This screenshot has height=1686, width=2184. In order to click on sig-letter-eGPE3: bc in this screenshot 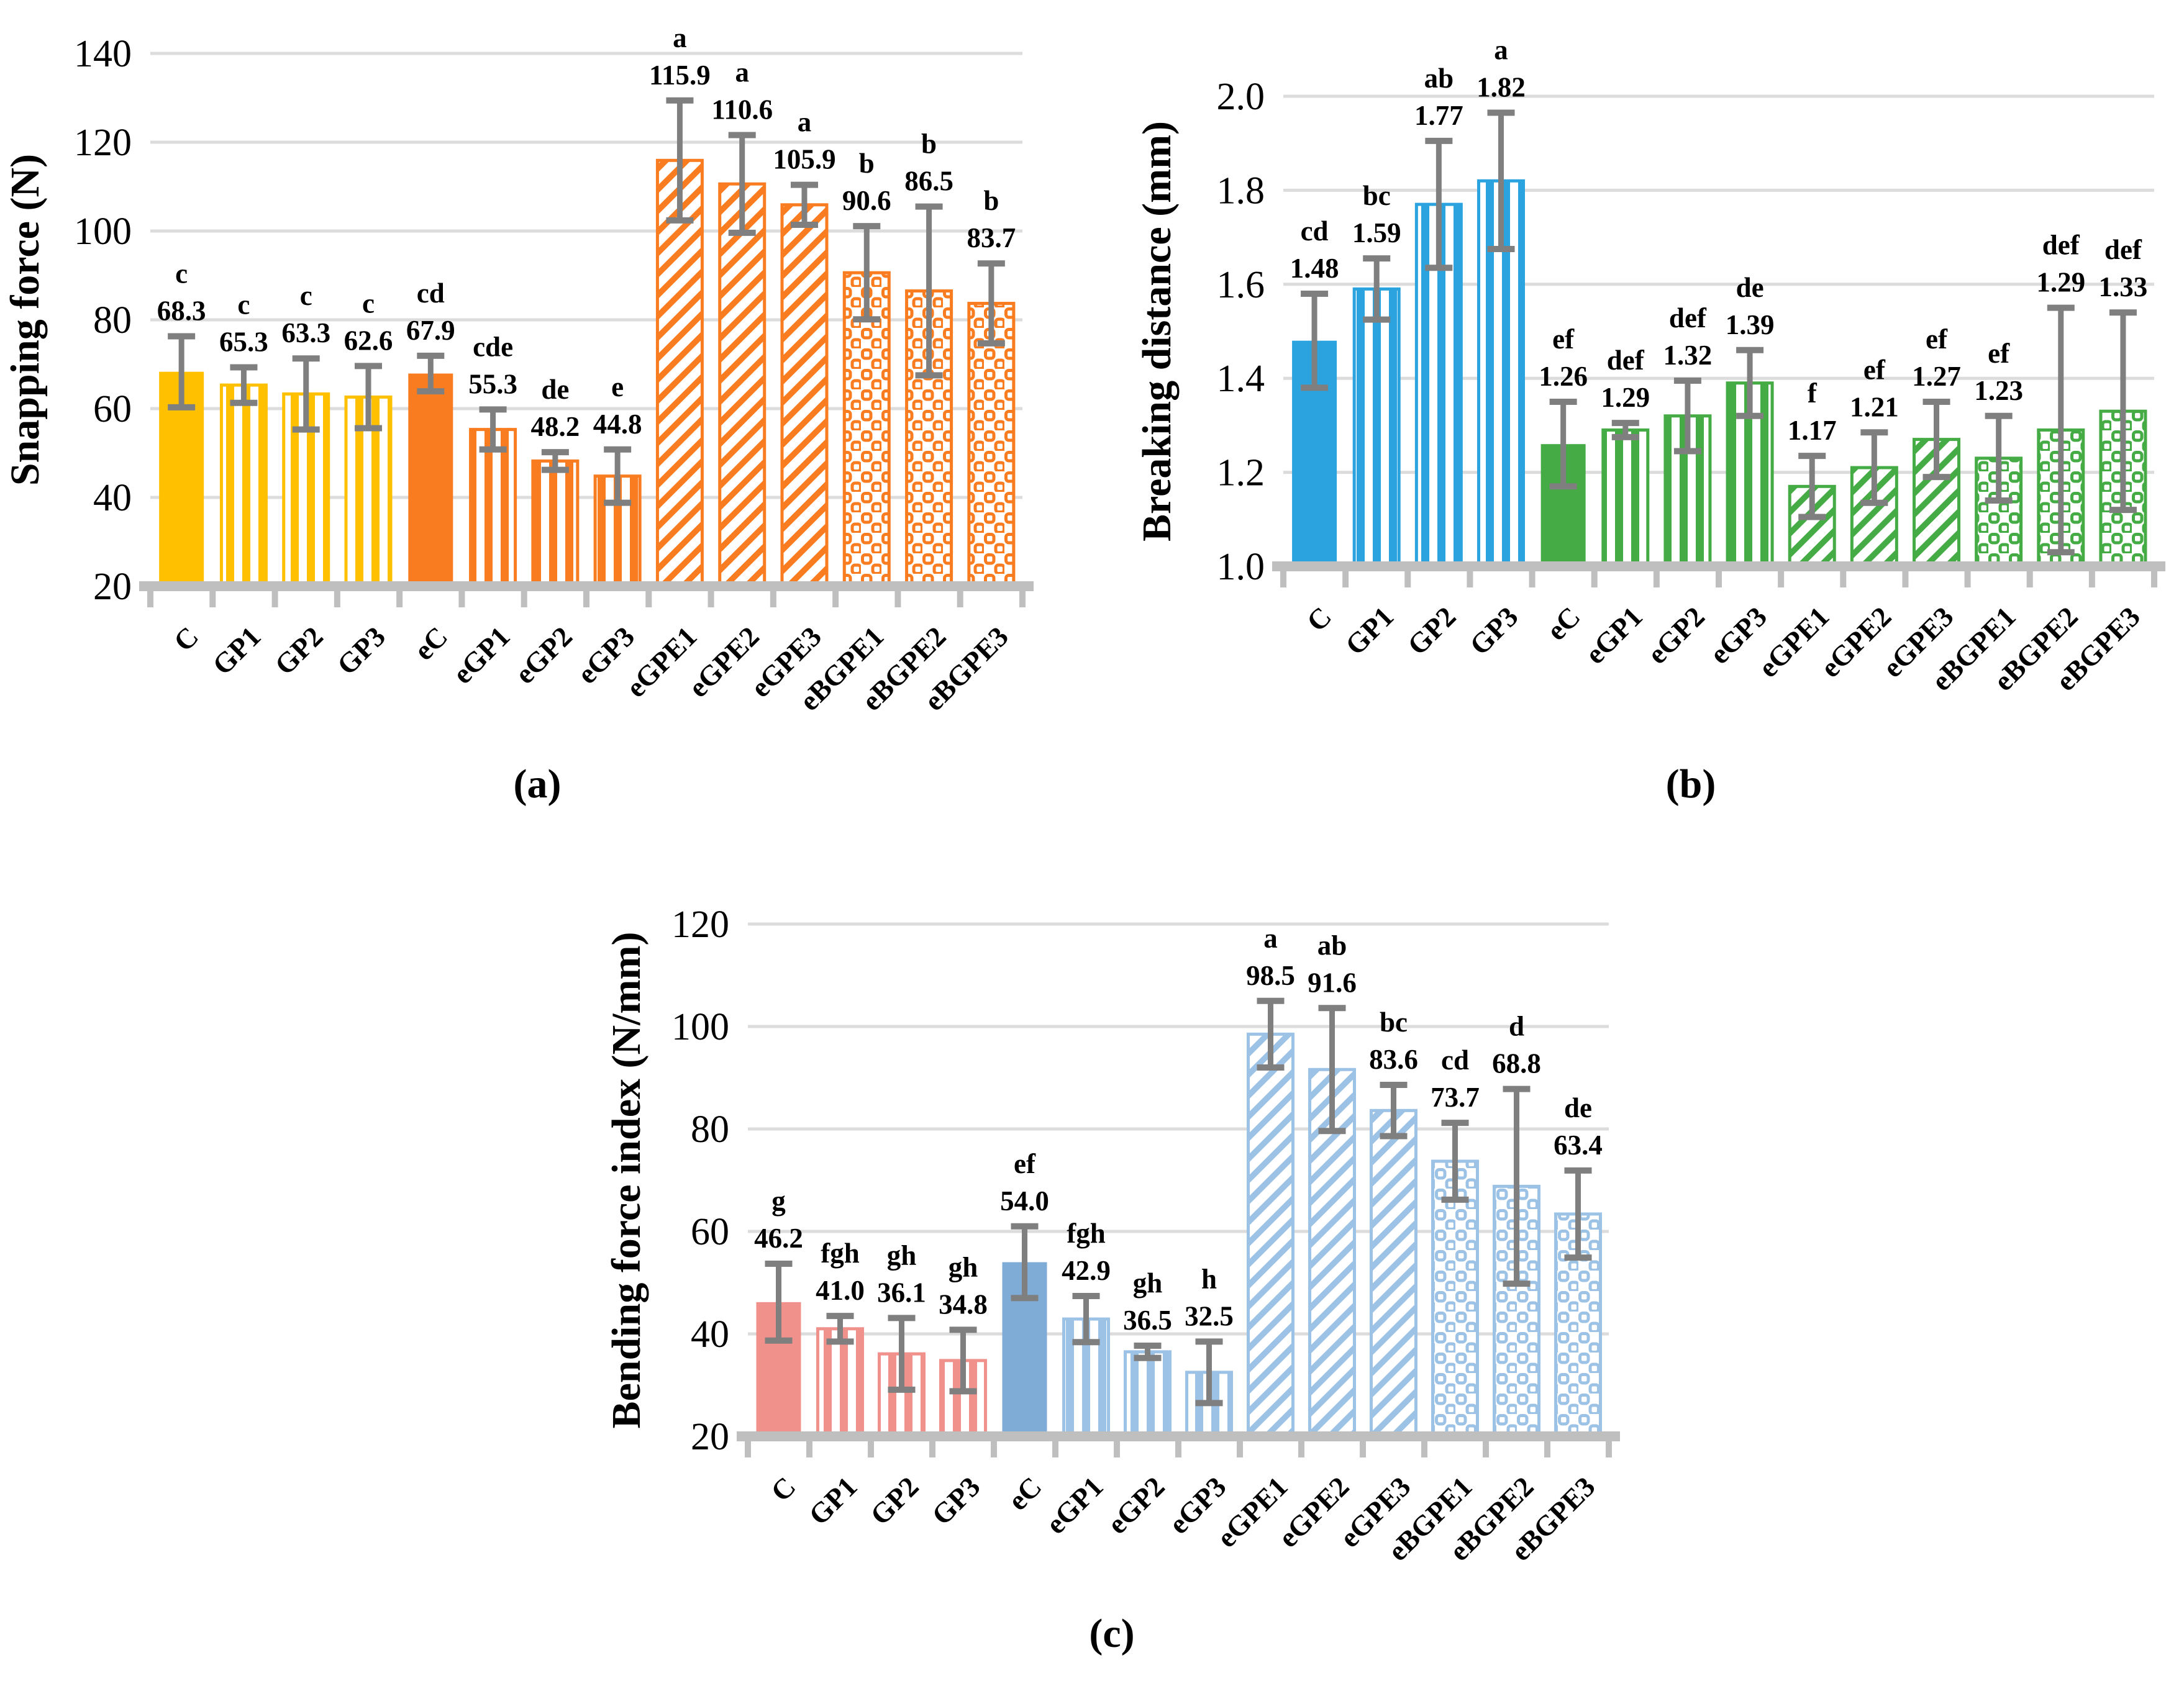, I will do `click(1394, 1022)`.